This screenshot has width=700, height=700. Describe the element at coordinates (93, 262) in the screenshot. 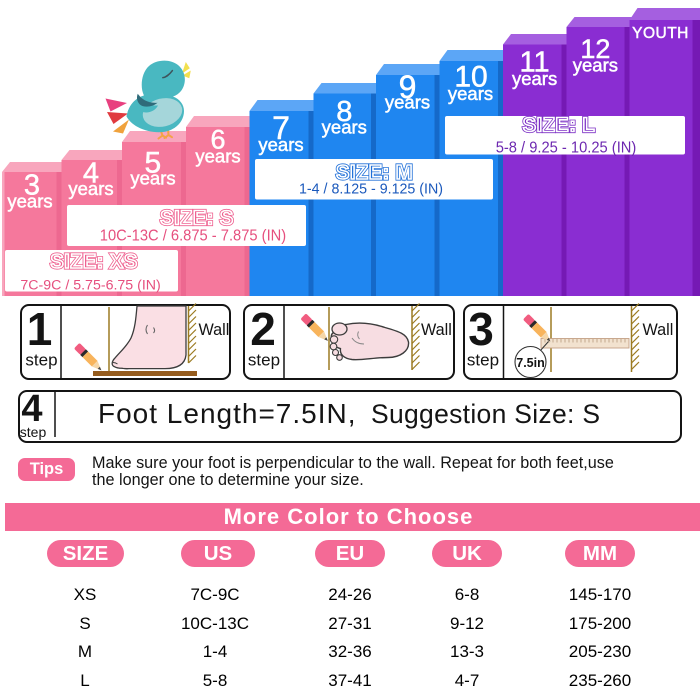

I see `svg-text: SIZE: XS` at that location.